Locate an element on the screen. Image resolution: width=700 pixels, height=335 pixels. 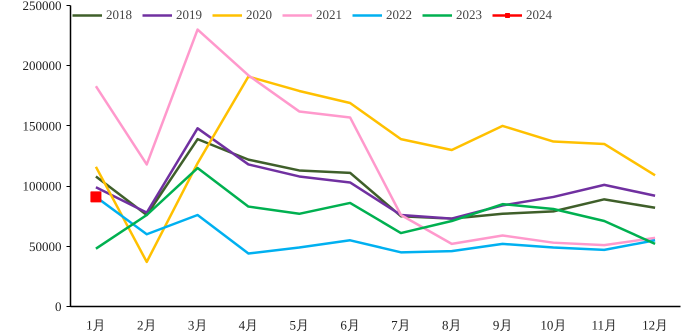
x-tick-label: 4月 is located at coordinates (248, 325).